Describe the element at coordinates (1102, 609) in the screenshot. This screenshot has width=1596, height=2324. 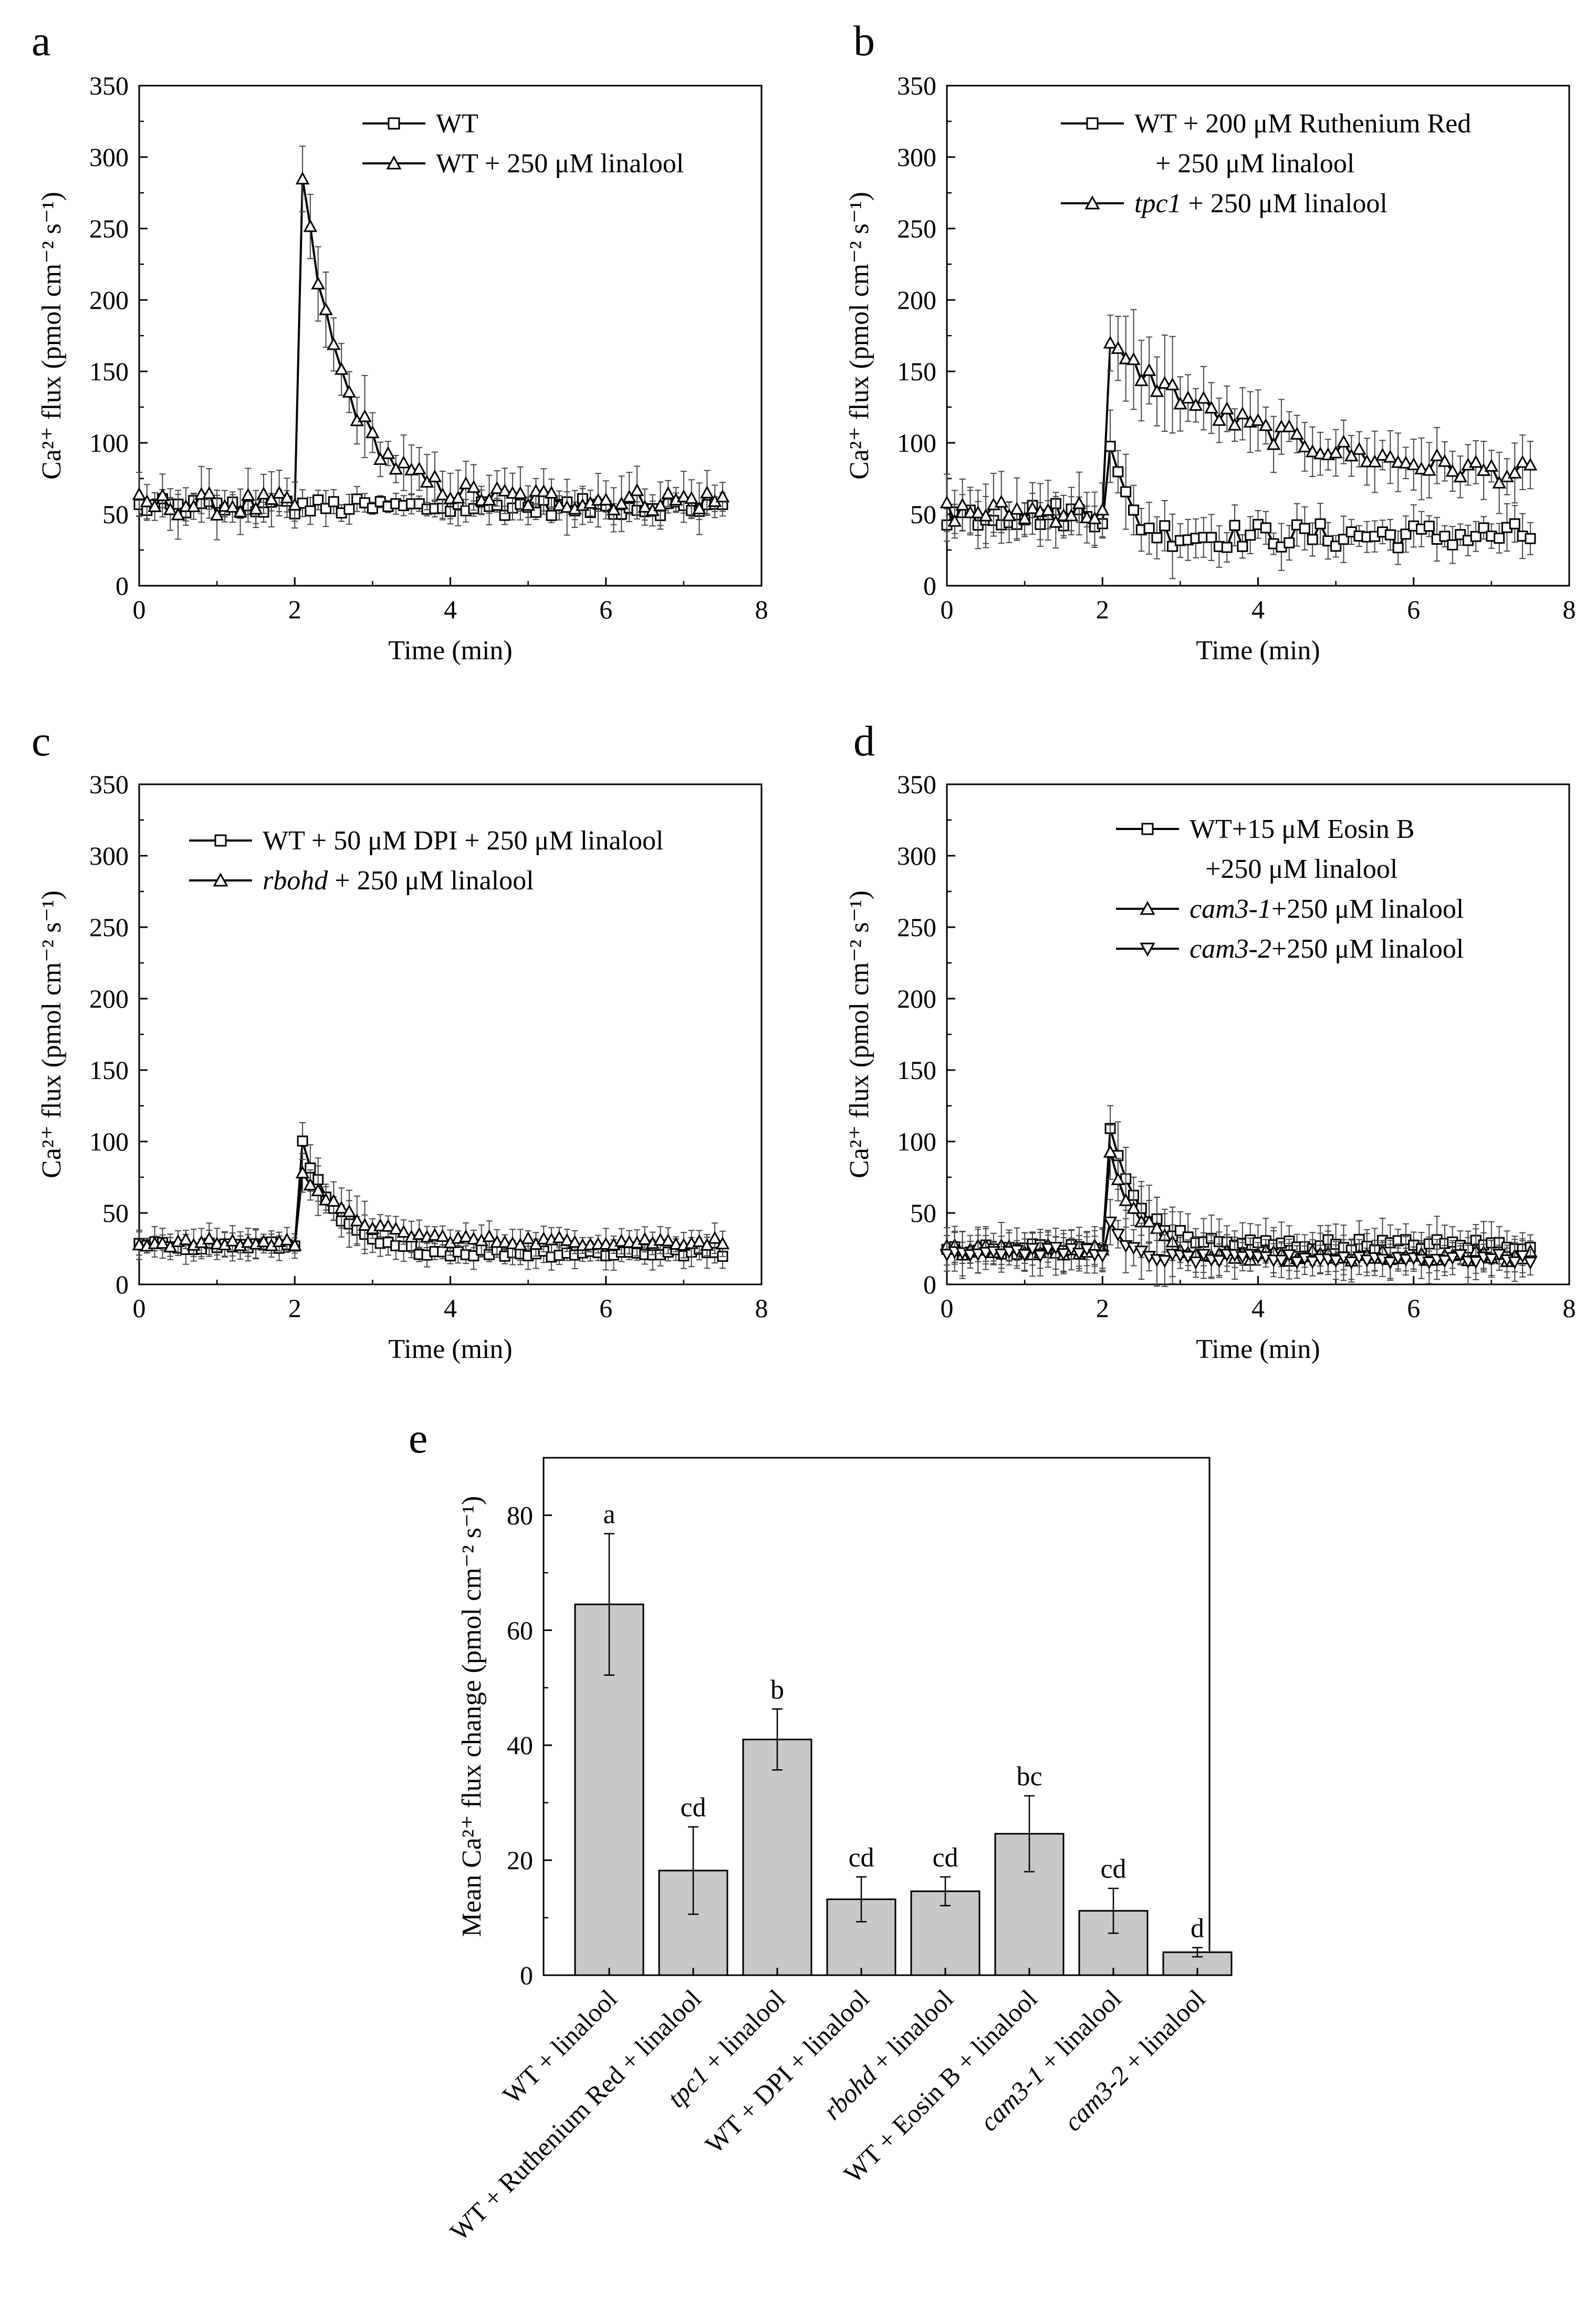
I see `x-tick-label: 2` at that location.